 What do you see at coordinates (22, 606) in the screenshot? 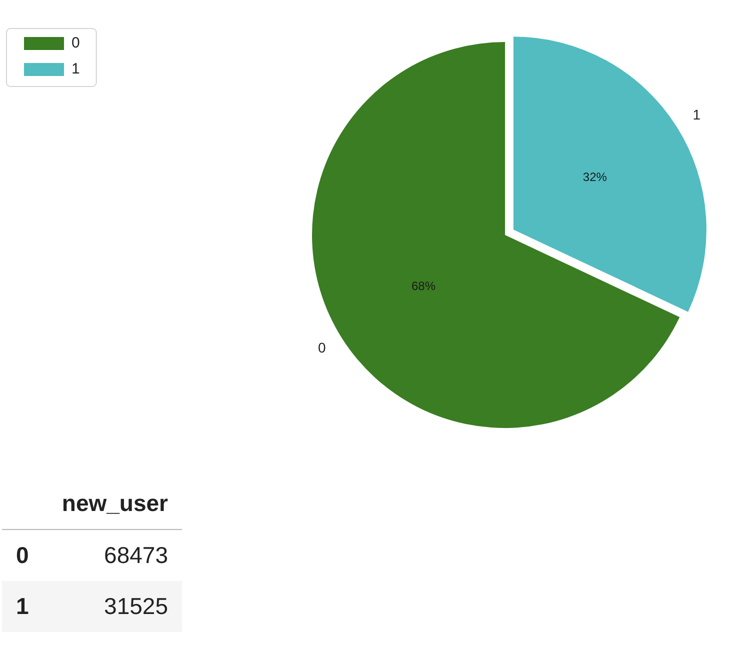
I see `category-label: 1` at bounding box center [22, 606].